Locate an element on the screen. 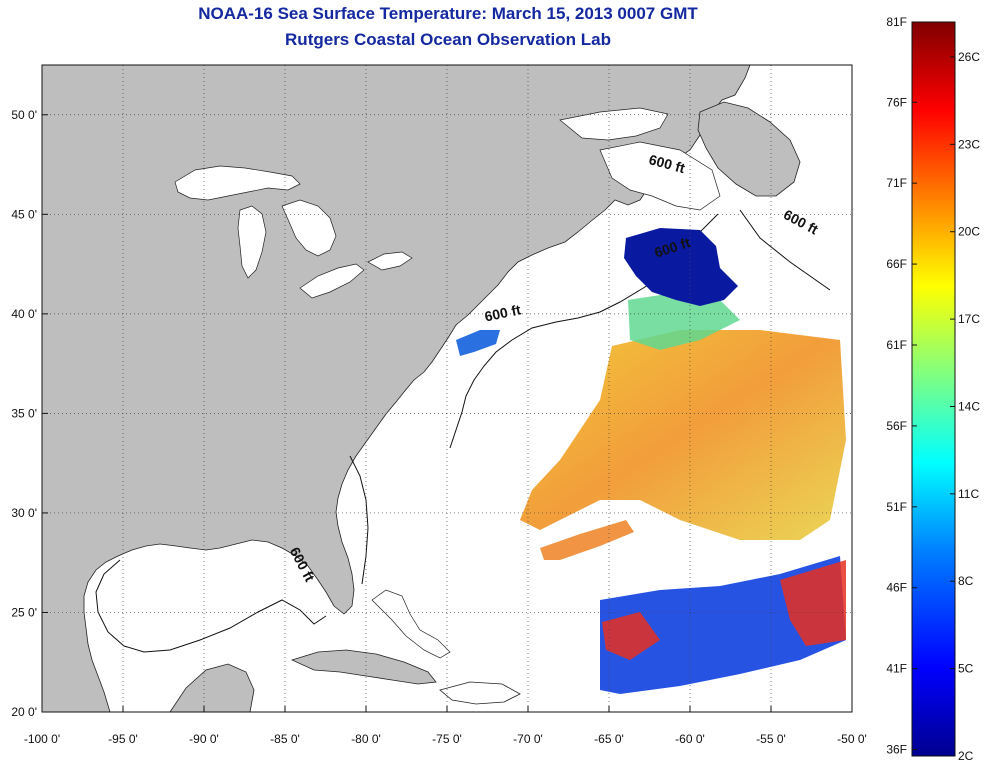  colorbar-gradient is located at coordinates (933, 389).